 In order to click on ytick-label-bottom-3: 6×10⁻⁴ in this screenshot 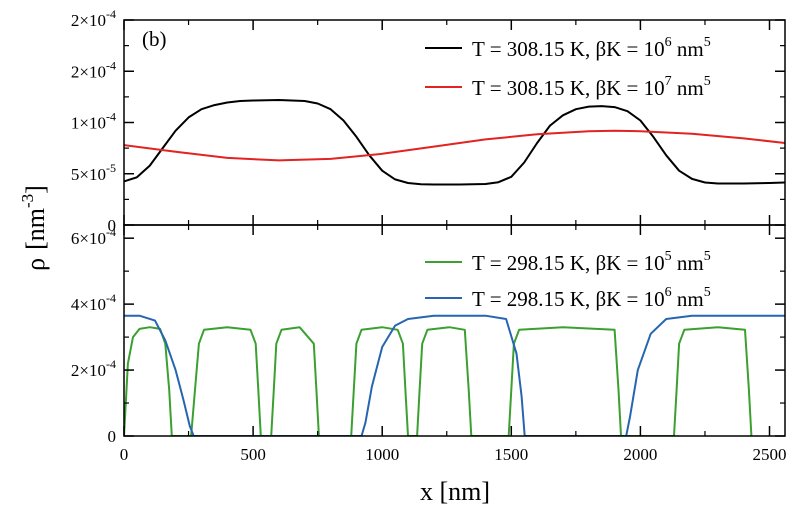, I will do `click(93, 236)`.